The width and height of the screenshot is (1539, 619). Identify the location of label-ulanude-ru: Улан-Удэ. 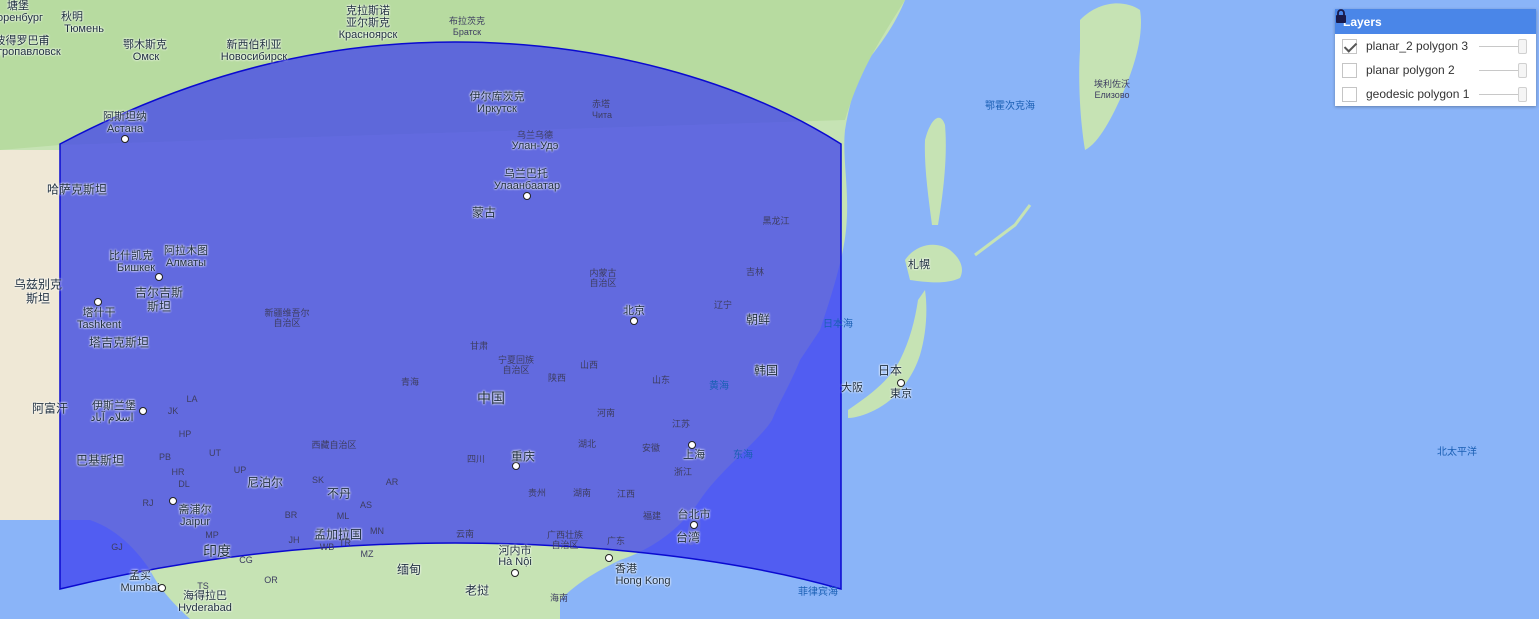
(535, 146).